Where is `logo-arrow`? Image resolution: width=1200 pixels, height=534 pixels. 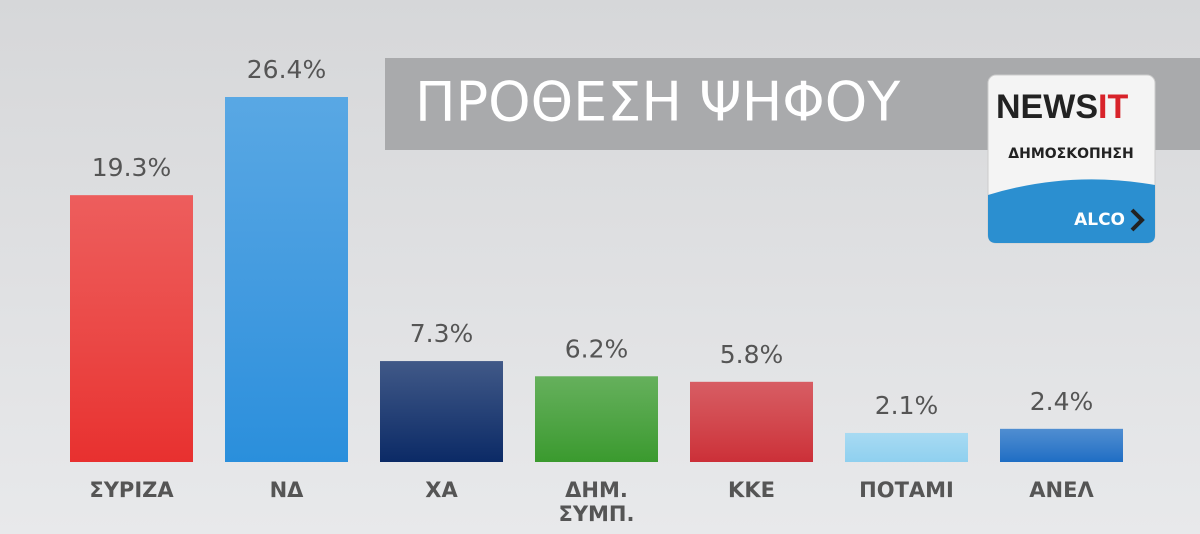
logo-arrow is located at coordinates (1137, 220).